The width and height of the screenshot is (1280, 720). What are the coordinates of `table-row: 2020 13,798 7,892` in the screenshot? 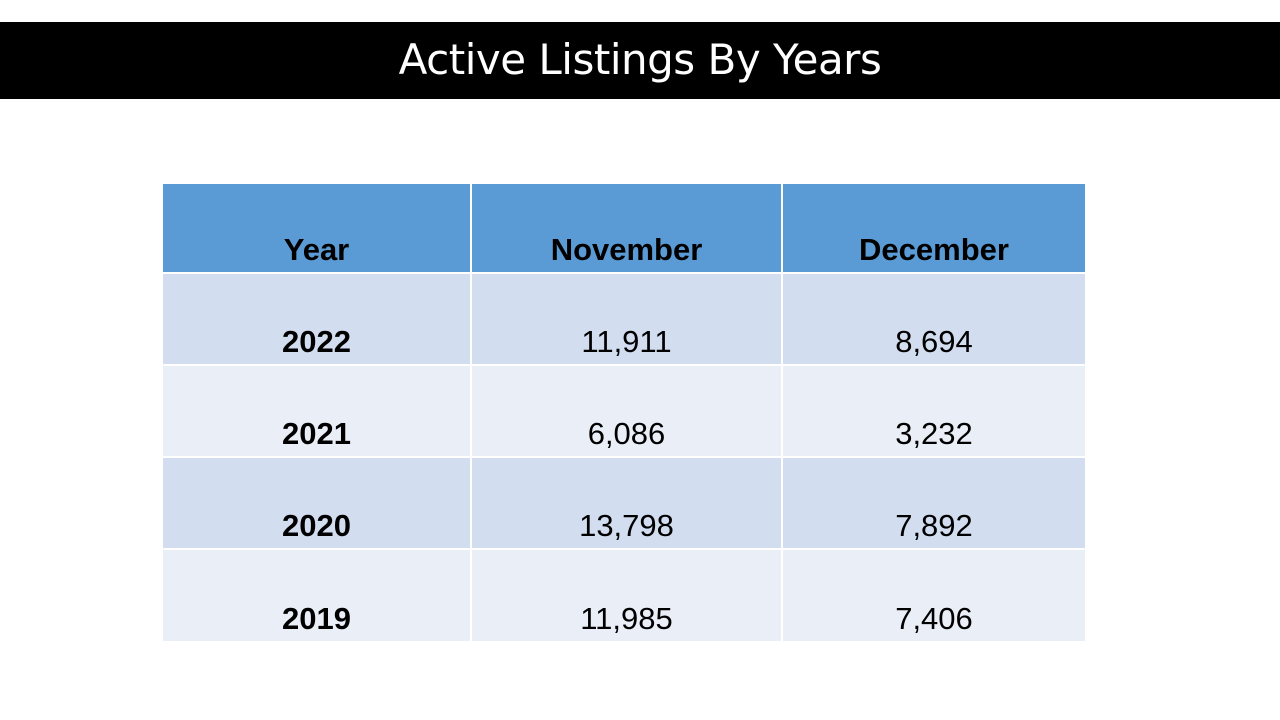 It's located at (624, 503).